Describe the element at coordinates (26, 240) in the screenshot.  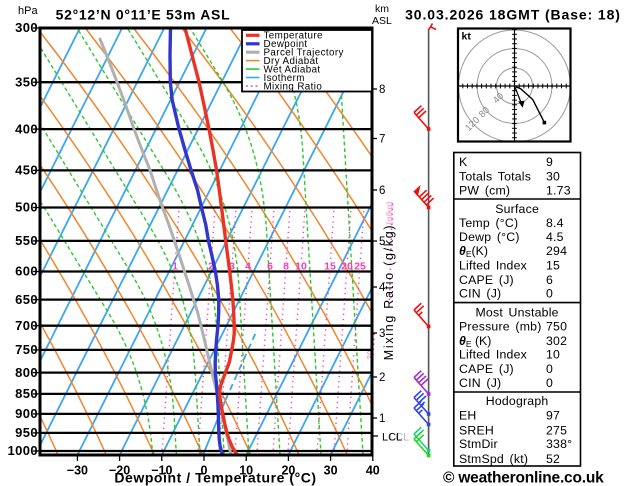
I see `svg-text: 550` at that location.